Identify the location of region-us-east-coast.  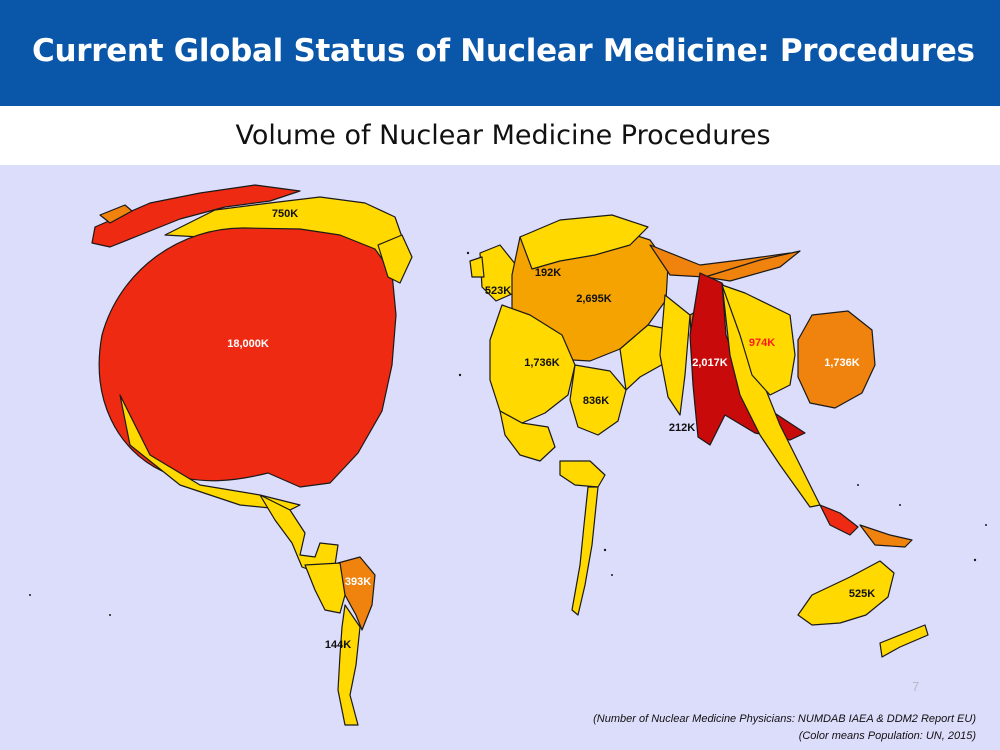
(395, 259).